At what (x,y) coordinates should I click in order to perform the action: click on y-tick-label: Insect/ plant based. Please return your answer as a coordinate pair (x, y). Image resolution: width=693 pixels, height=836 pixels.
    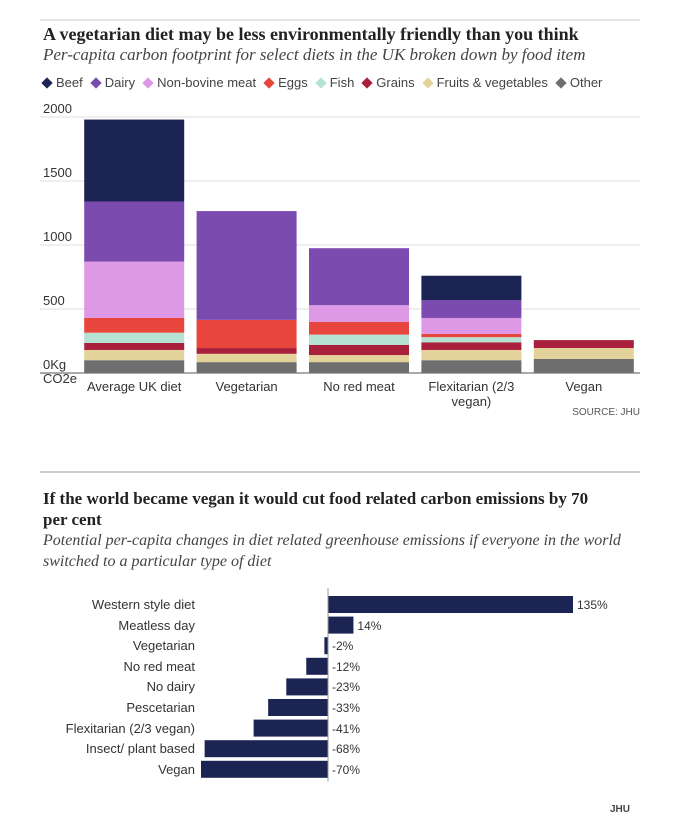
    Looking at the image, I should click on (140, 749).